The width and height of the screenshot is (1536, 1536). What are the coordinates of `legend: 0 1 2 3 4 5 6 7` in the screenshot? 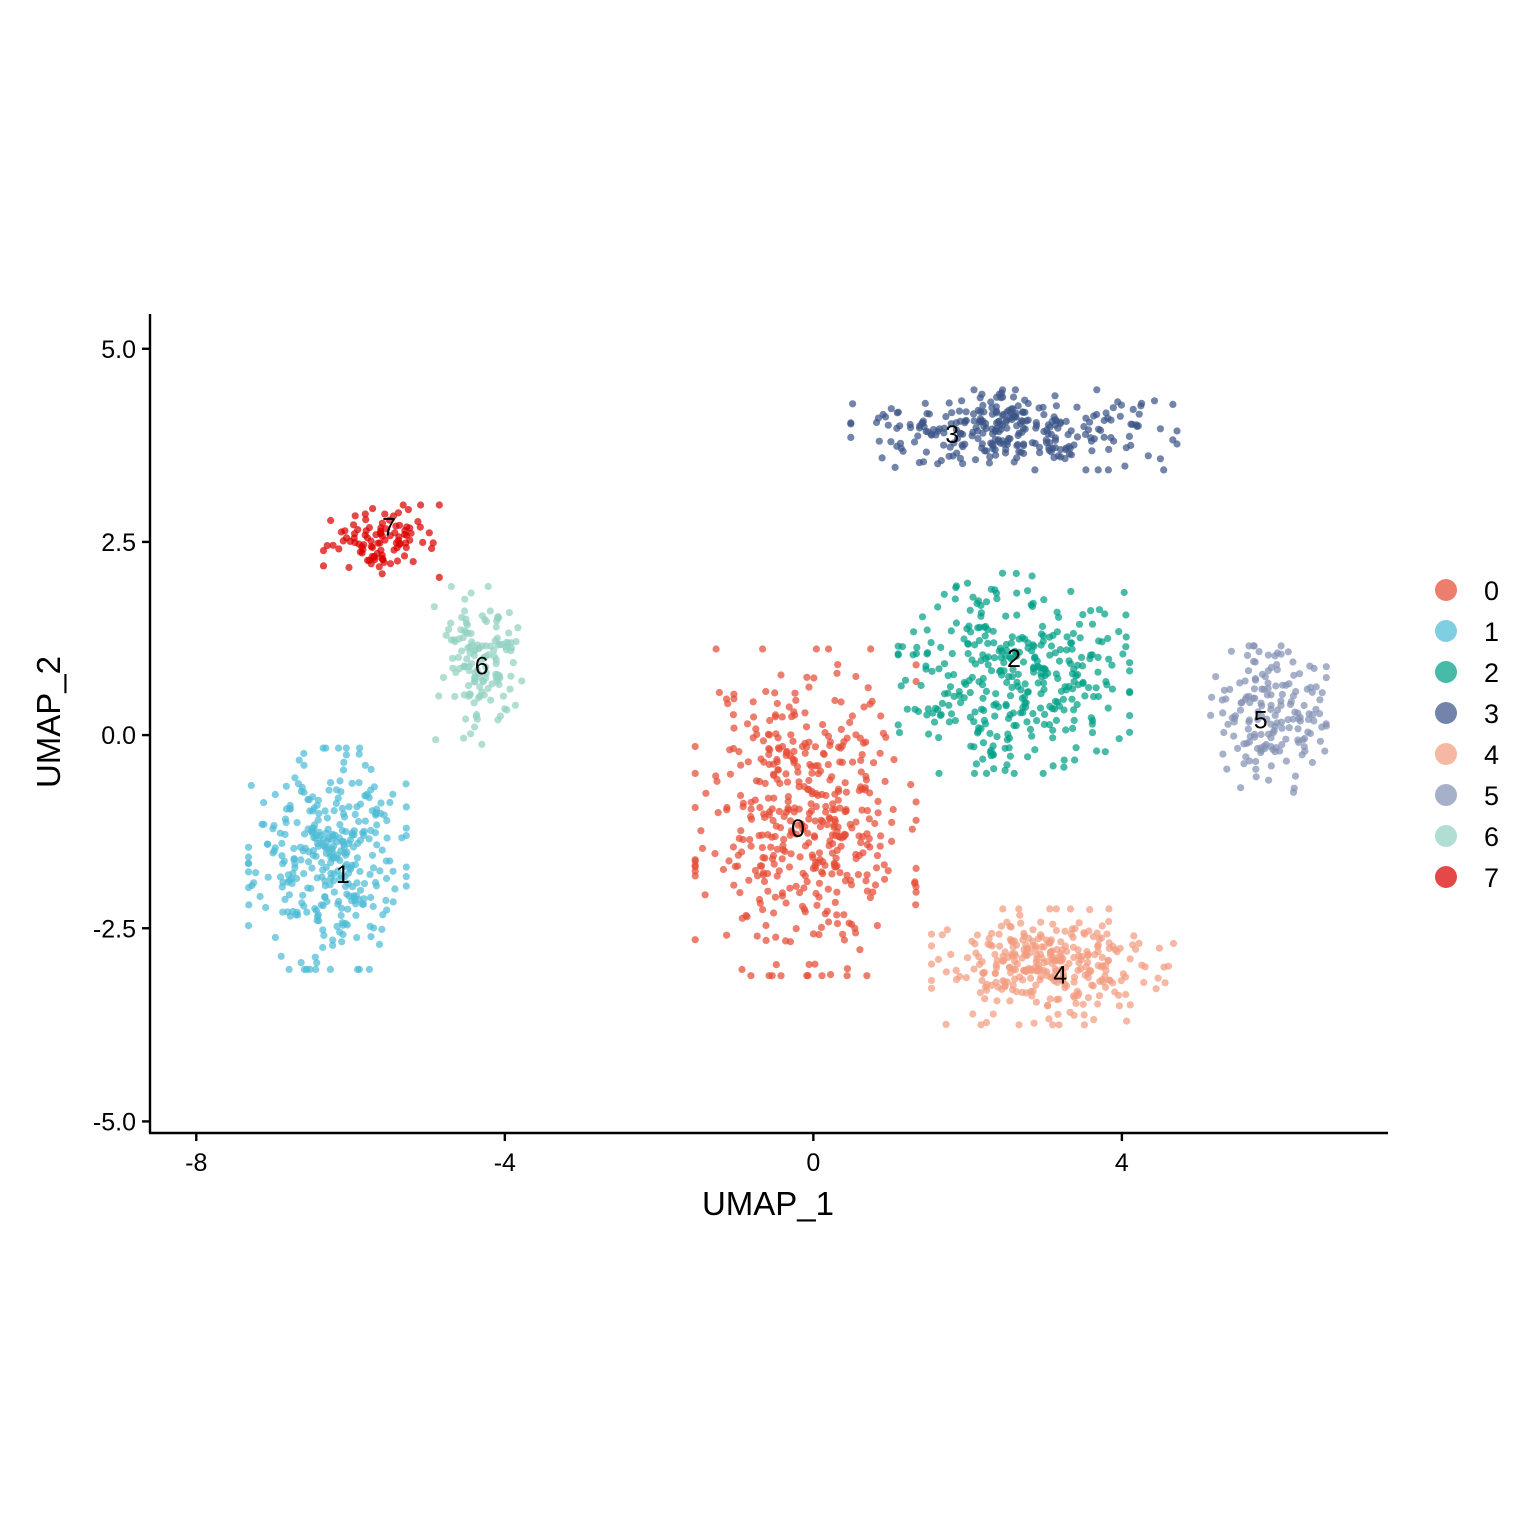 It's located at (1467, 734).